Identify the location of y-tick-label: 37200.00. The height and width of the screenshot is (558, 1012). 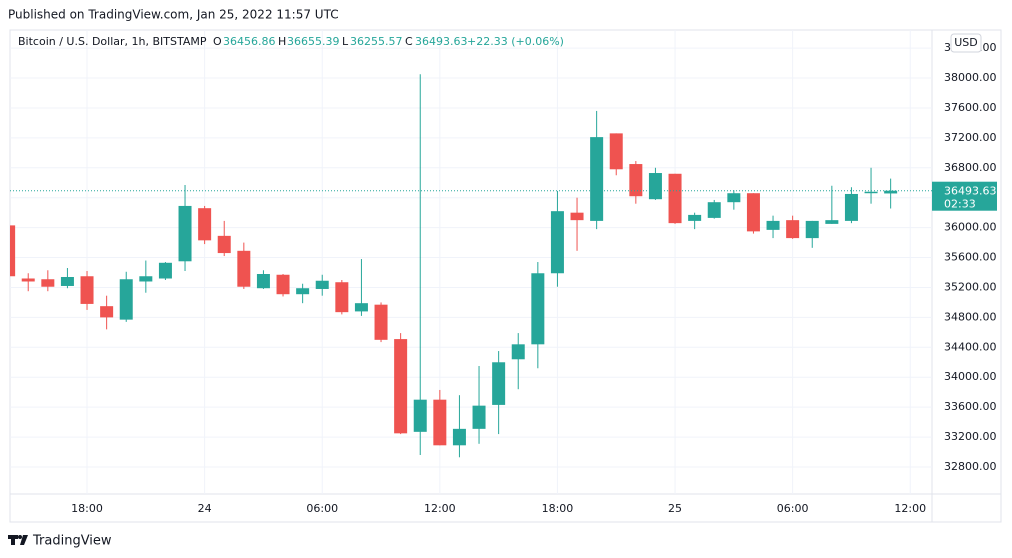
(970, 137).